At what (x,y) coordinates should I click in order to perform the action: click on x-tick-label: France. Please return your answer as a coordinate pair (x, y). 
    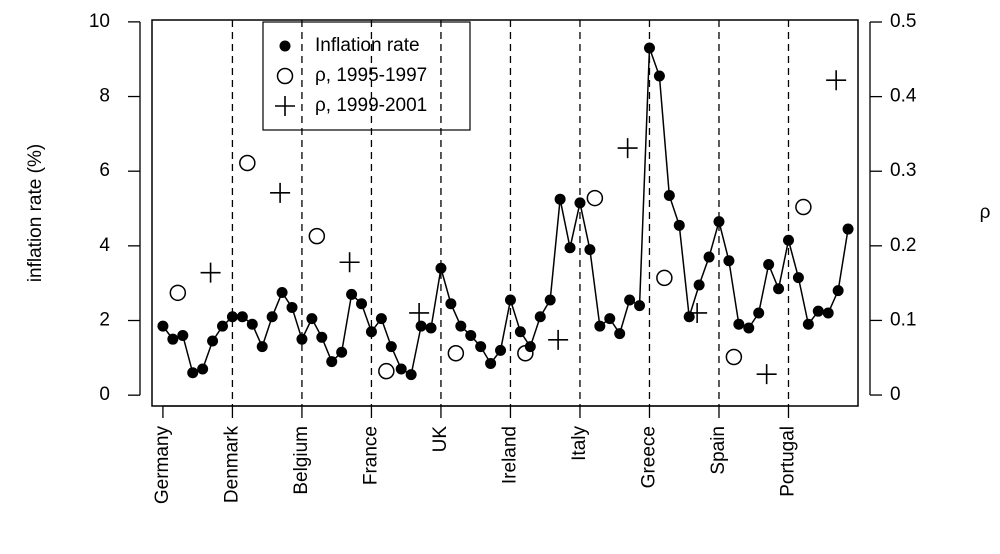
    Looking at the image, I should click on (370, 455).